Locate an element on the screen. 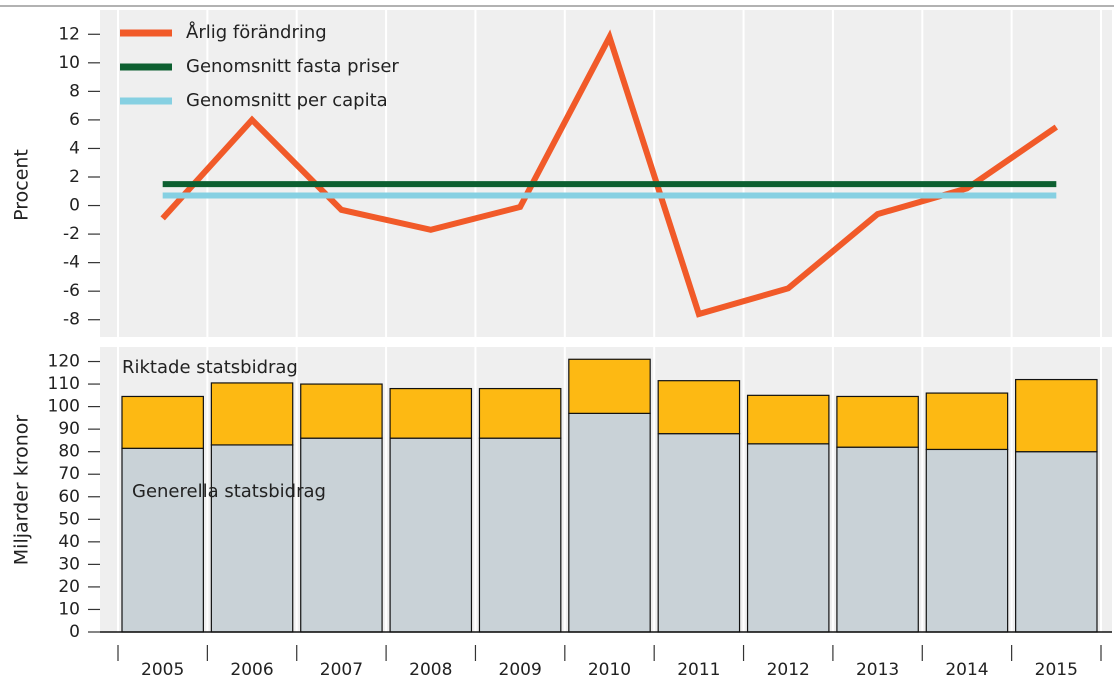 Image resolution: width=1114 pixels, height=681 pixels. x-tick-label: 2009 is located at coordinates (520, 670).